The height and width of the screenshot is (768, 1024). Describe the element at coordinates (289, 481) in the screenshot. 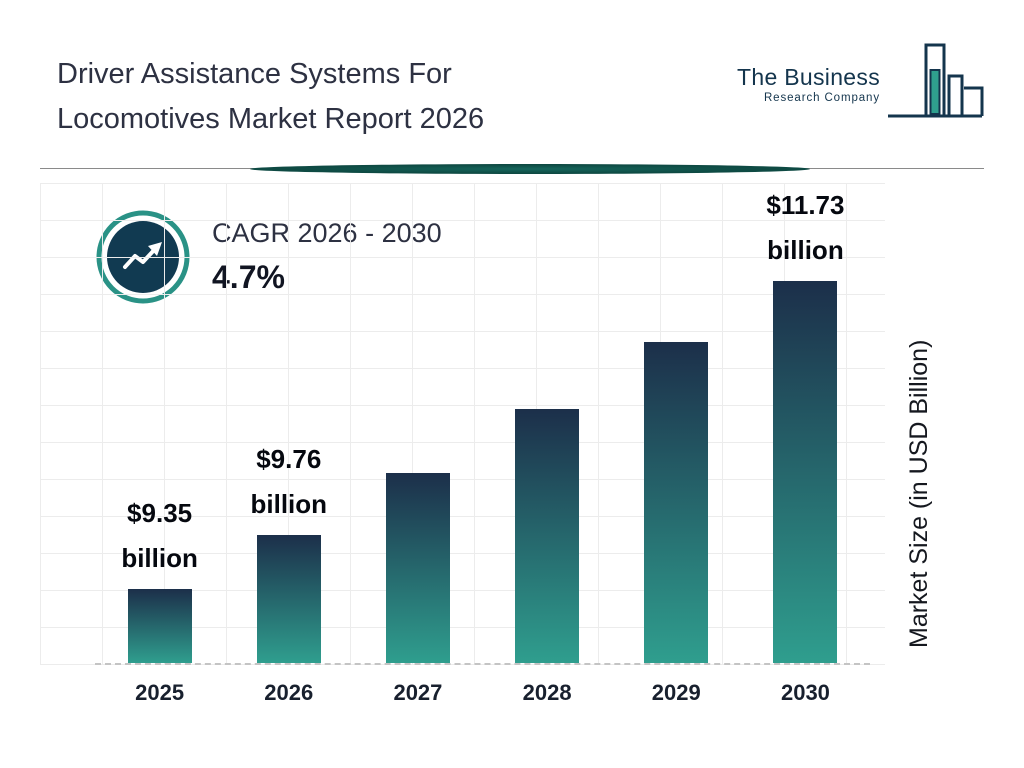

I see `bar-value-label-2026: $9.76 billion` at that location.